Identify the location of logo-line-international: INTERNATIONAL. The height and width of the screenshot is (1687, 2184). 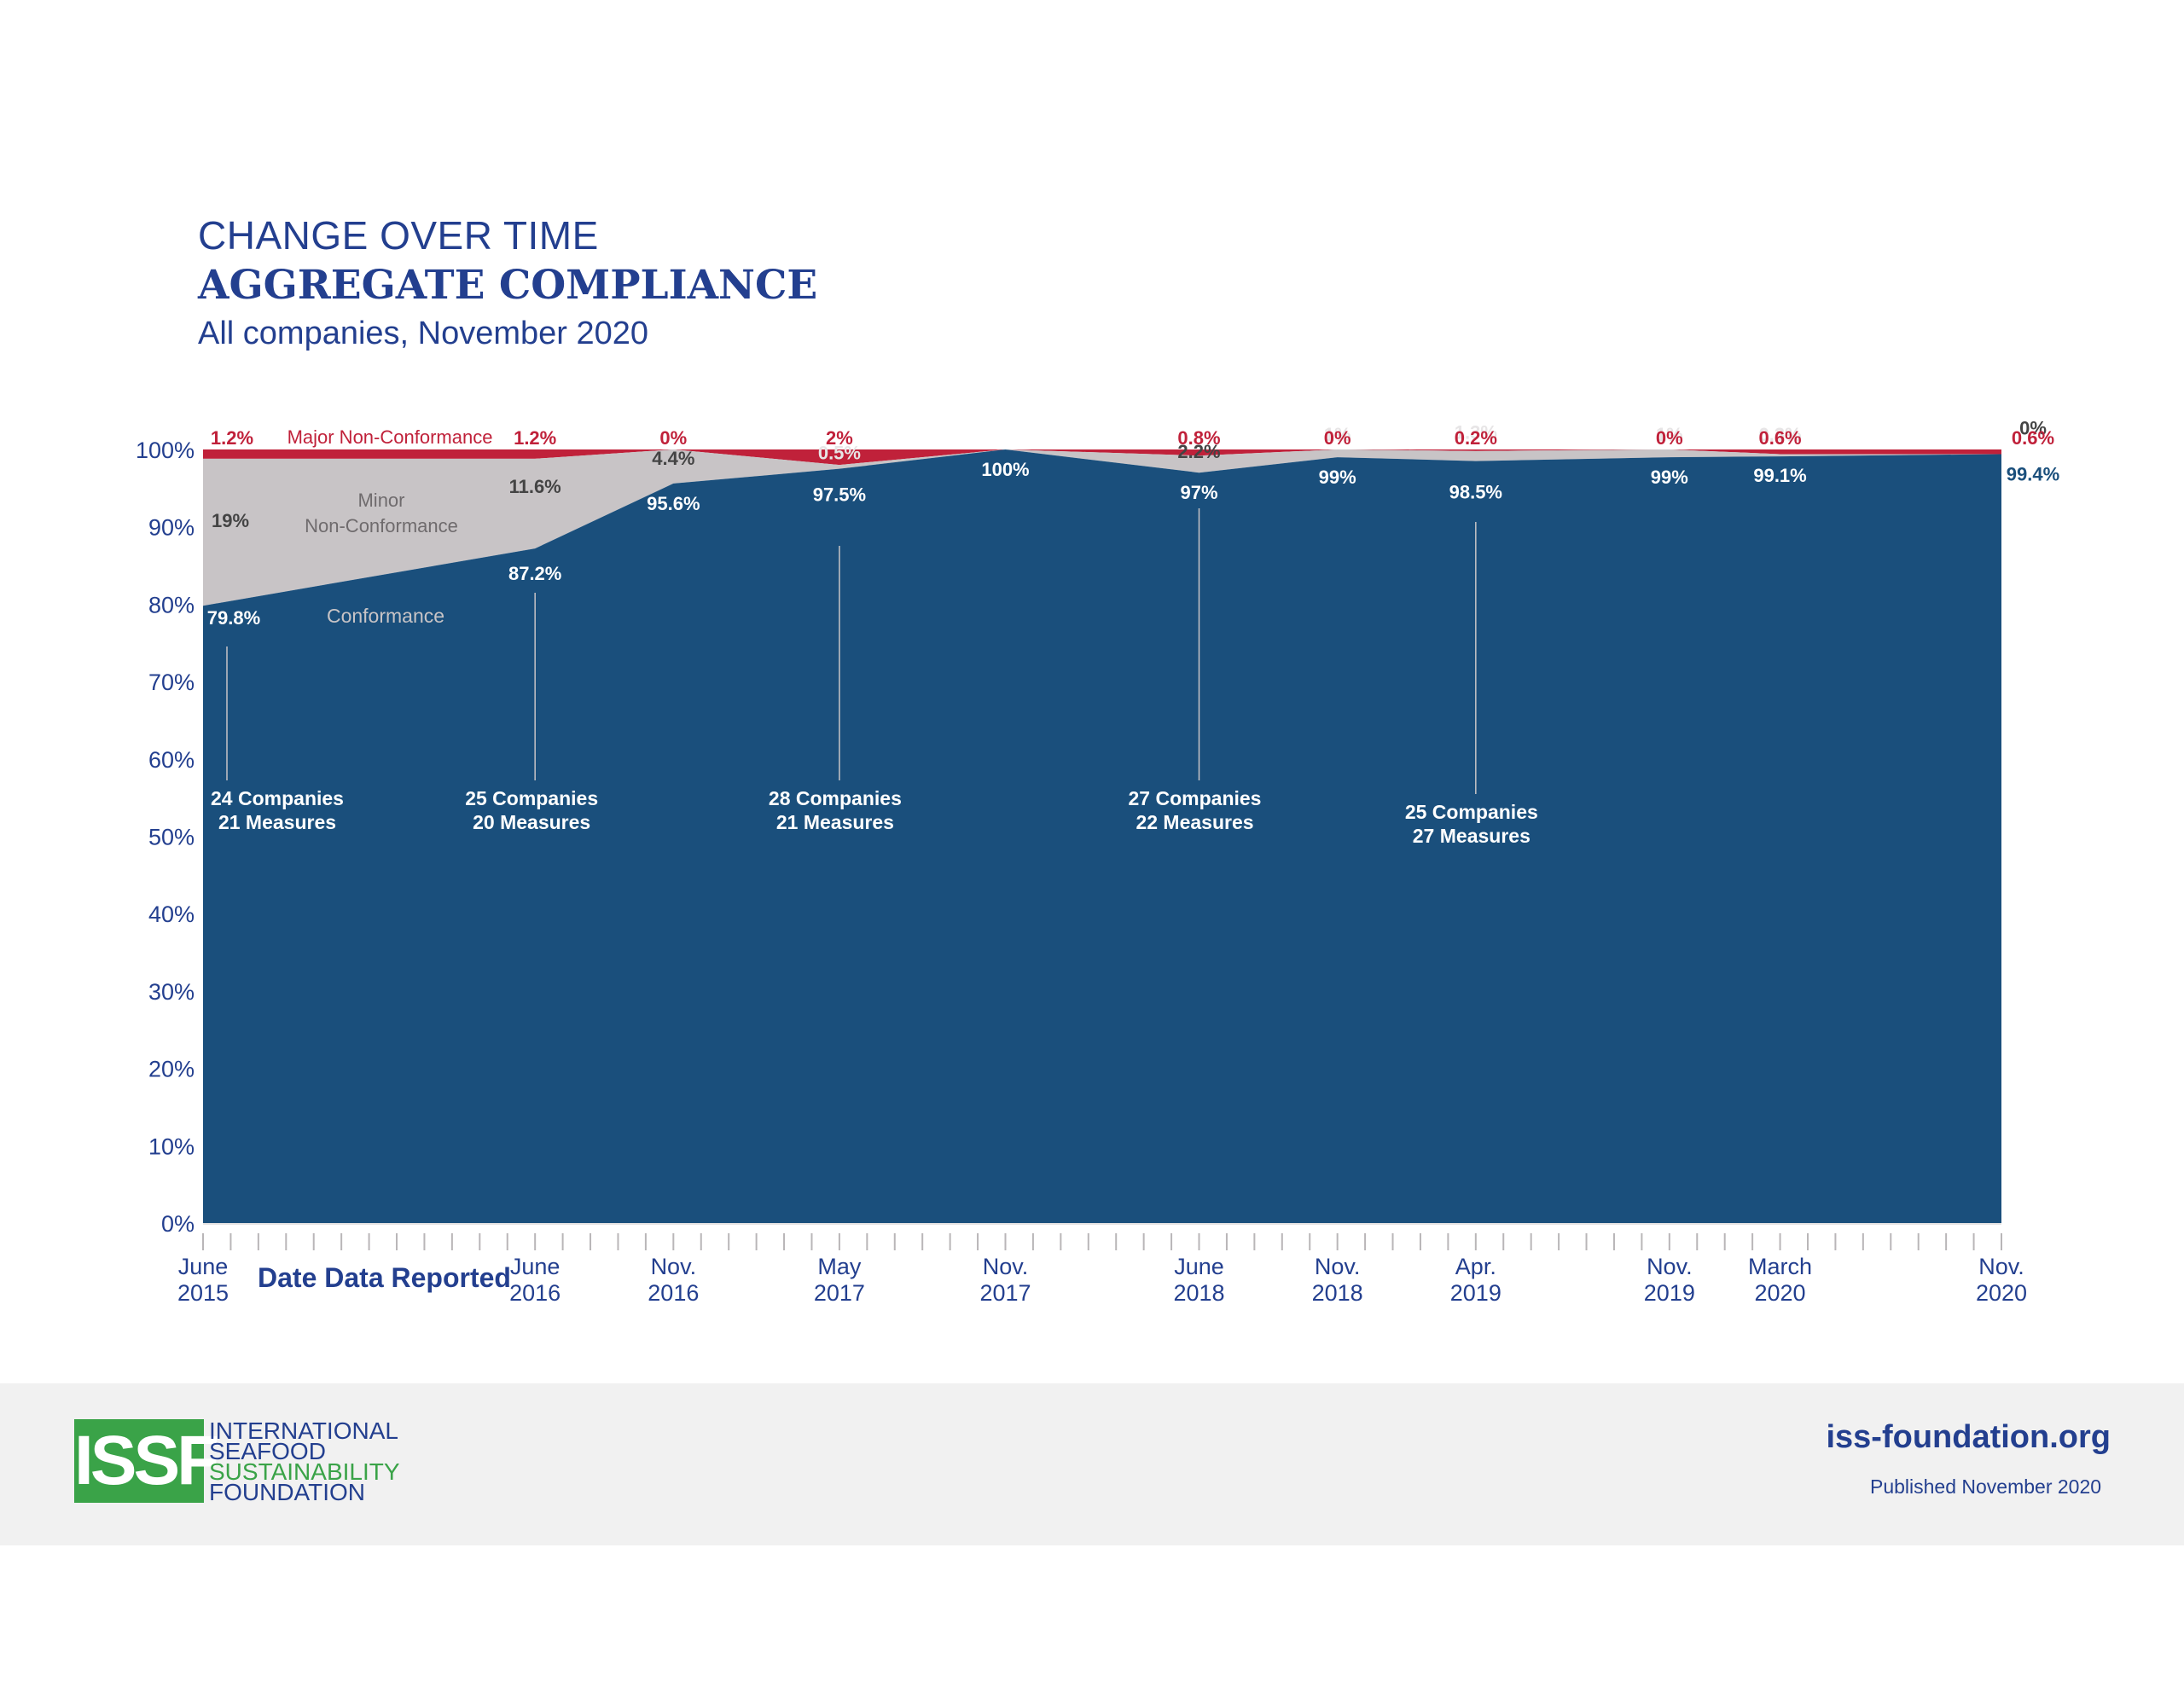
(304, 1430).